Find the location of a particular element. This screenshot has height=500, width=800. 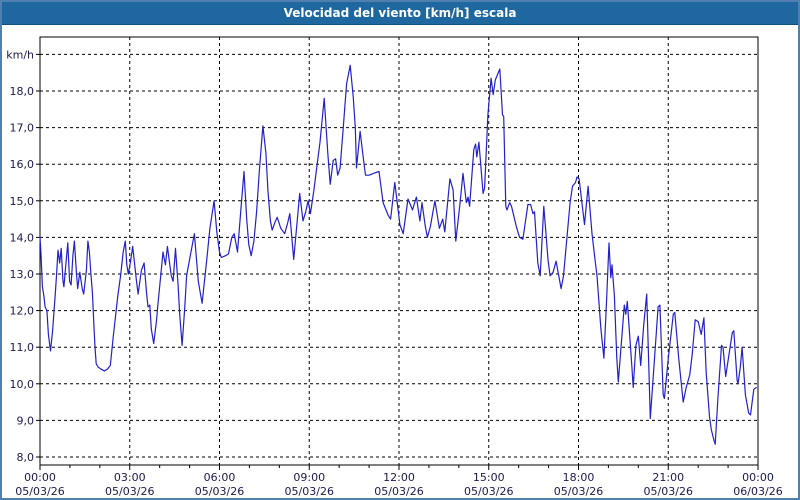

y-tick-label: 15,0 is located at coordinates (22, 201).